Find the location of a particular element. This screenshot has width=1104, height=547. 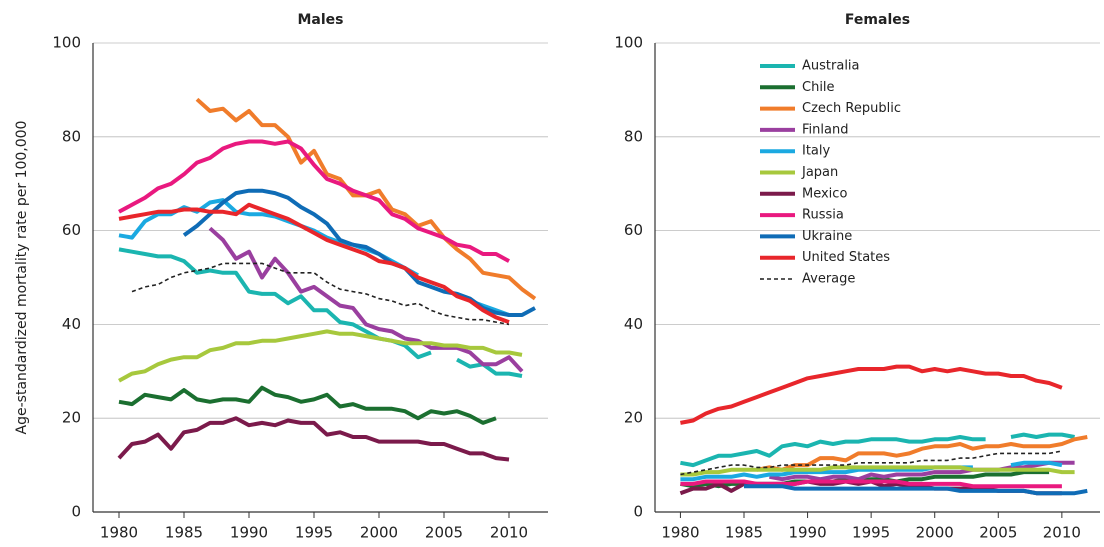

legend-label: Mexico is located at coordinates (824, 193).